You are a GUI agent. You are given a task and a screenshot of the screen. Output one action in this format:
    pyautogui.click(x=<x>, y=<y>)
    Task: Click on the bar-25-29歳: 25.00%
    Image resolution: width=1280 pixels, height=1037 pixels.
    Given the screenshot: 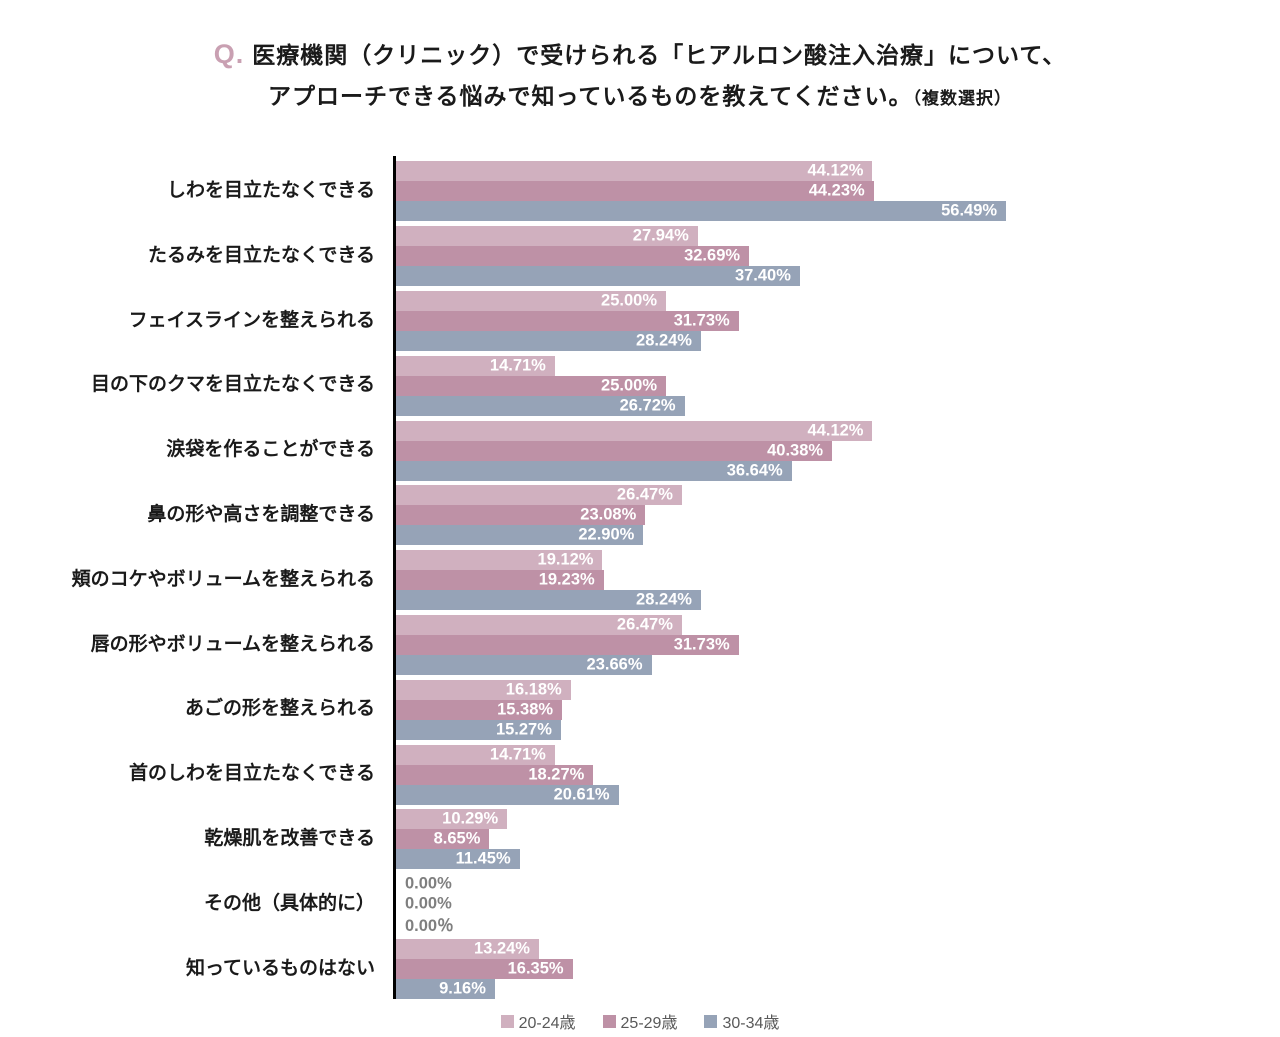 What is the action you would take?
    pyautogui.click(x=531, y=385)
    